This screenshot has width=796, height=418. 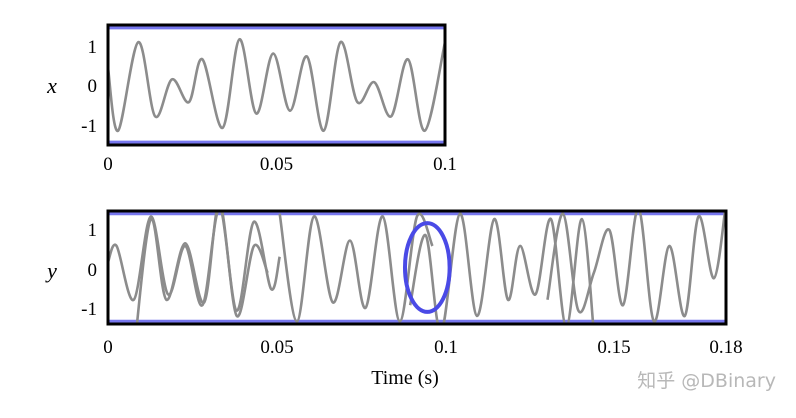 I want to click on panel-y-xlabel: Time (s), so click(x=405, y=378).